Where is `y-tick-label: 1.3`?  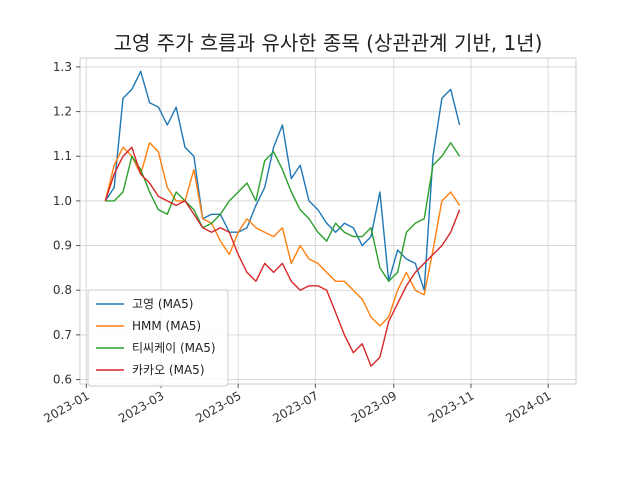 y-tick-label: 1.3 is located at coordinates (62, 67).